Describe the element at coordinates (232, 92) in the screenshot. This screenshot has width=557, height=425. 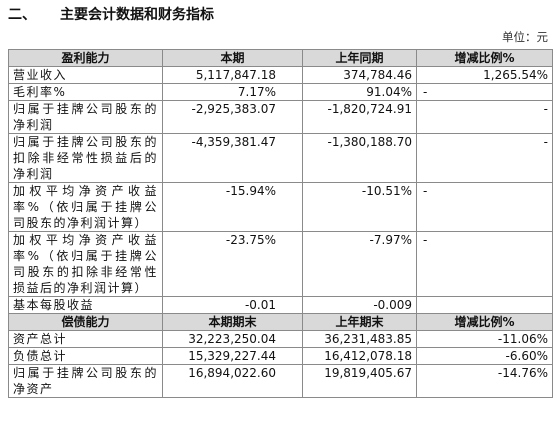
I see `cell: 7.17%` at that location.